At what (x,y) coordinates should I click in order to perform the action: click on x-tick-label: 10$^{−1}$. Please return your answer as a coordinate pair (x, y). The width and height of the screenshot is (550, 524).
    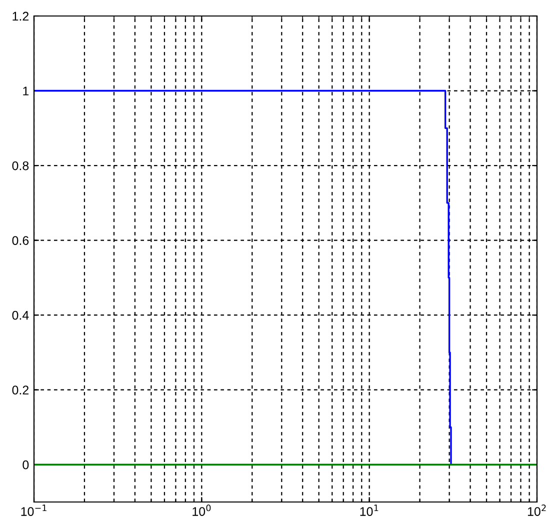
    Looking at the image, I should click on (33, 510).